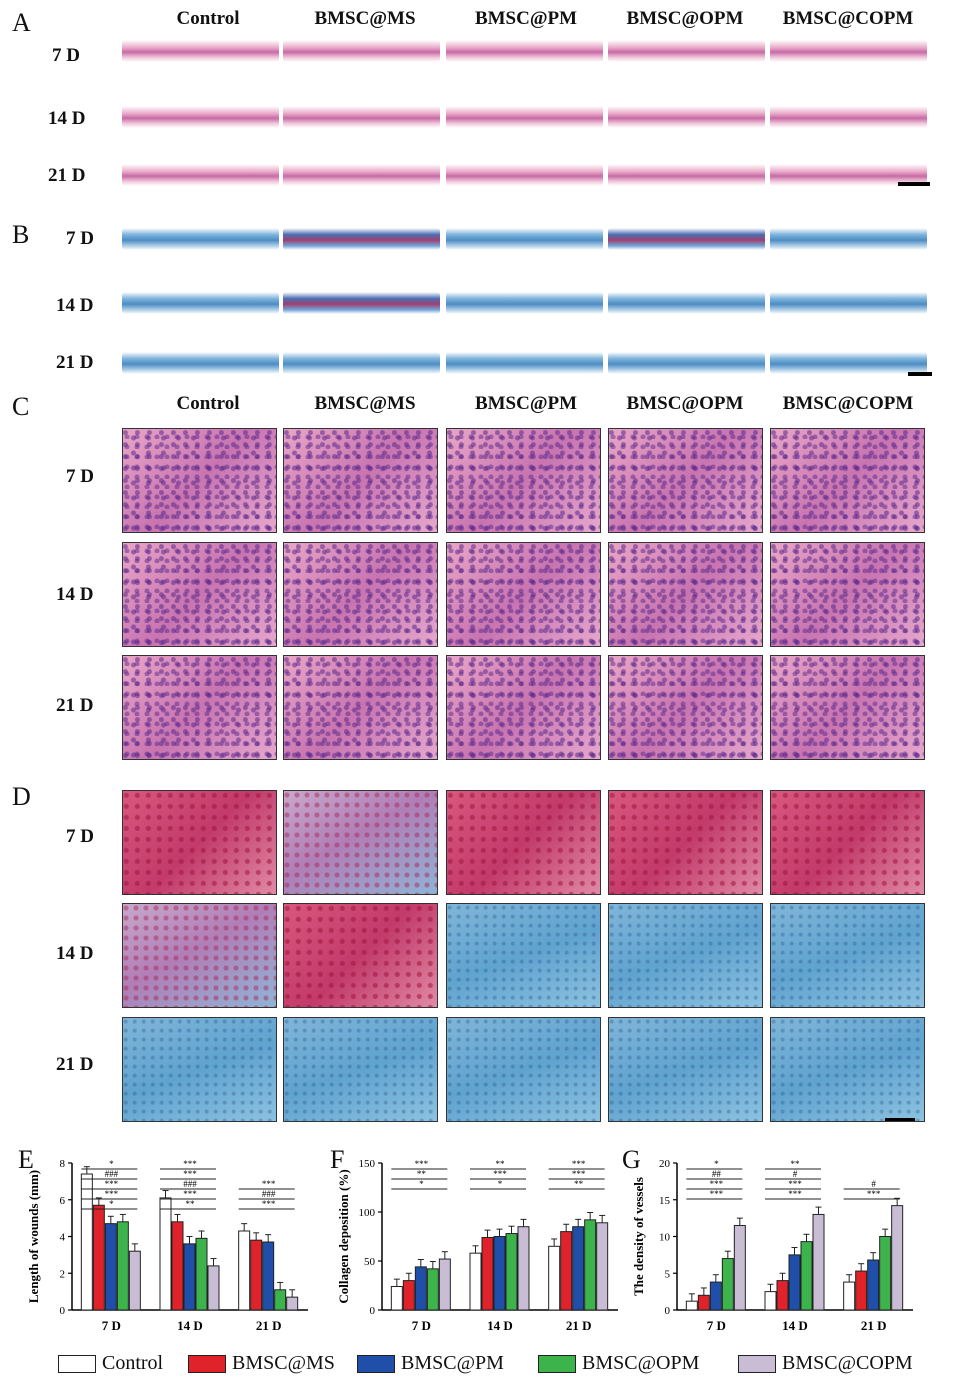 The width and height of the screenshot is (955, 1388). What do you see at coordinates (579, 1184) in the screenshot?
I see `chart-f-sig-label-6: **` at bounding box center [579, 1184].